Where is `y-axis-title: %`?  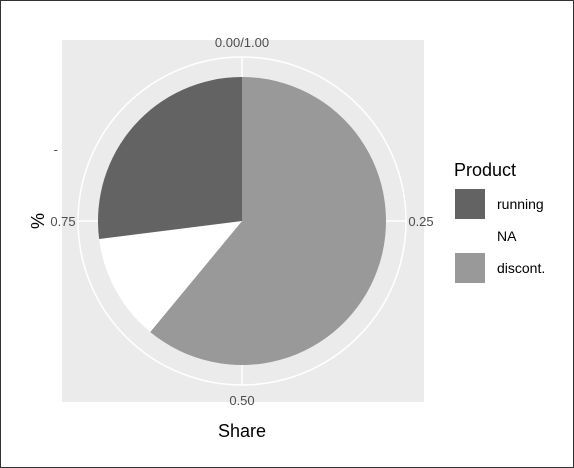
y-axis-title: % is located at coordinates (38, 221).